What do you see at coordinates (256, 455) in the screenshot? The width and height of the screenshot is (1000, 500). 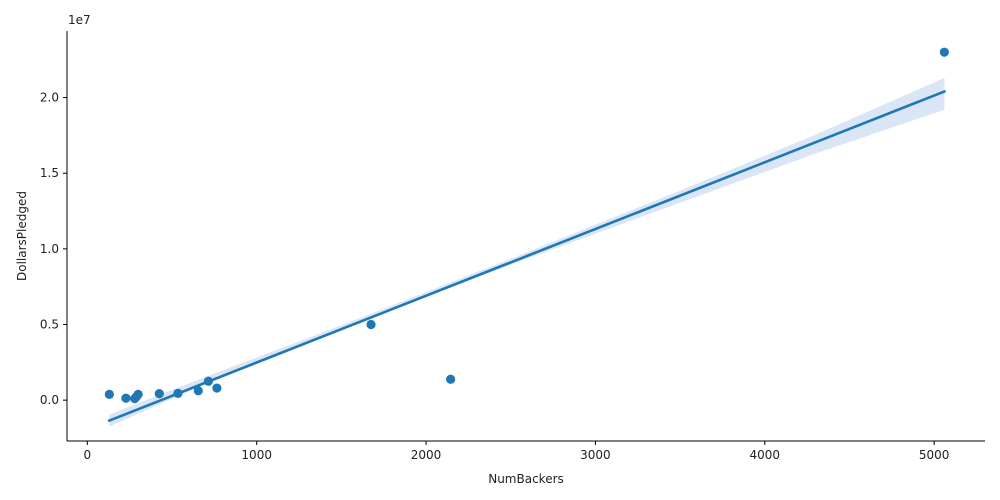 I see `x-tick-label: 1000` at bounding box center [256, 455].